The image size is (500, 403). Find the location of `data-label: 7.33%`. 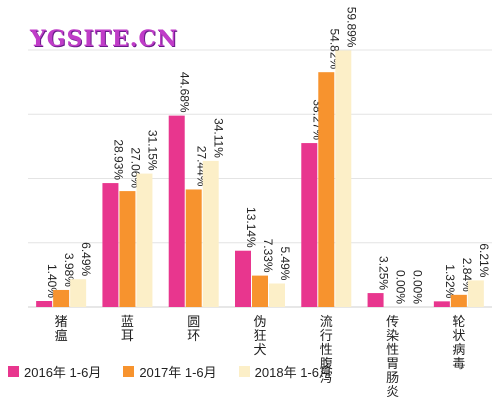

data-label: 7.33% is located at coordinates (268, 256).